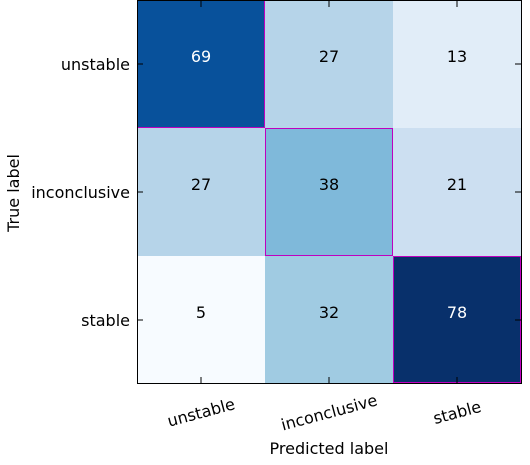  I want to click on cell-value: 38, so click(329, 184).